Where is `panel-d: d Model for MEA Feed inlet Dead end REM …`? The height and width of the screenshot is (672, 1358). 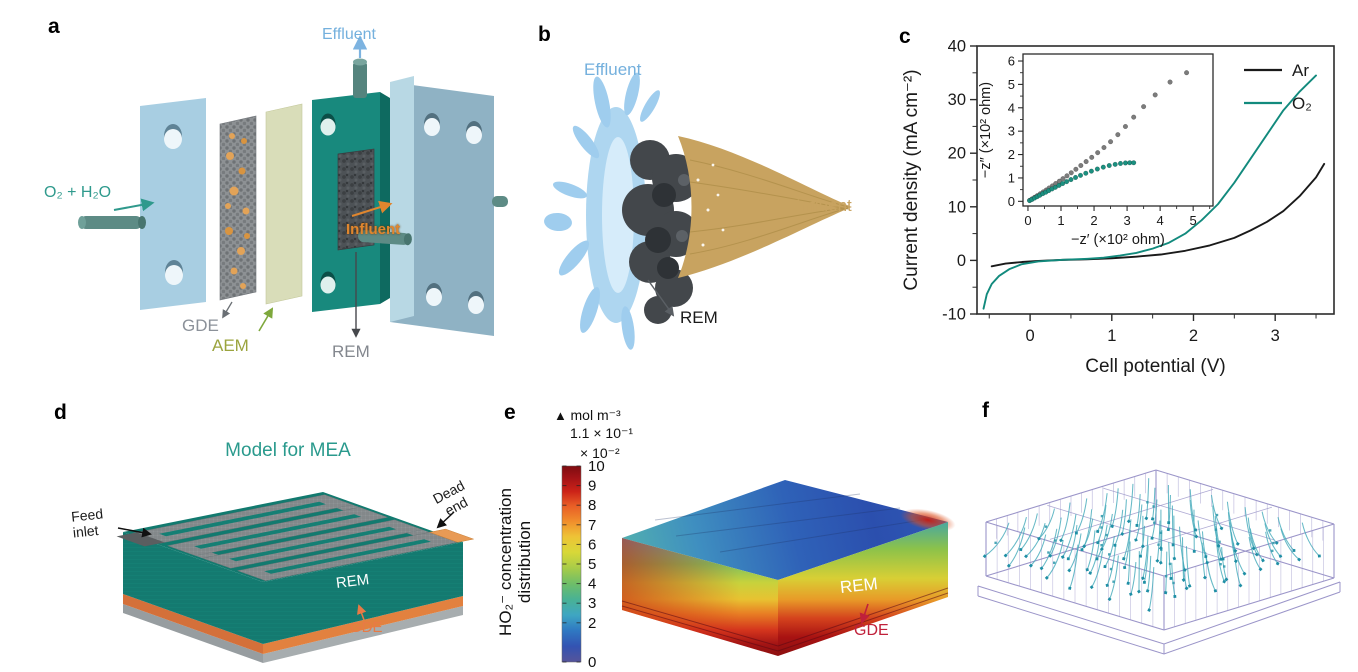
panel-d: d Model for MEA Feed inlet Dead end REM … is located at coordinates (265, 531).